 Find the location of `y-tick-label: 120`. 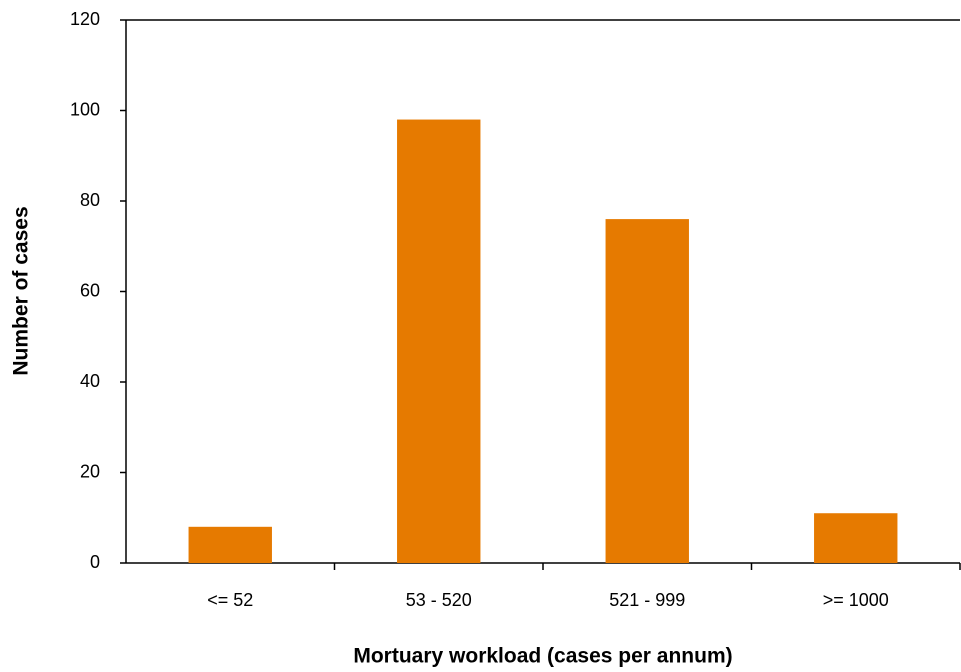

y-tick-label: 120 is located at coordinates (85, 19).